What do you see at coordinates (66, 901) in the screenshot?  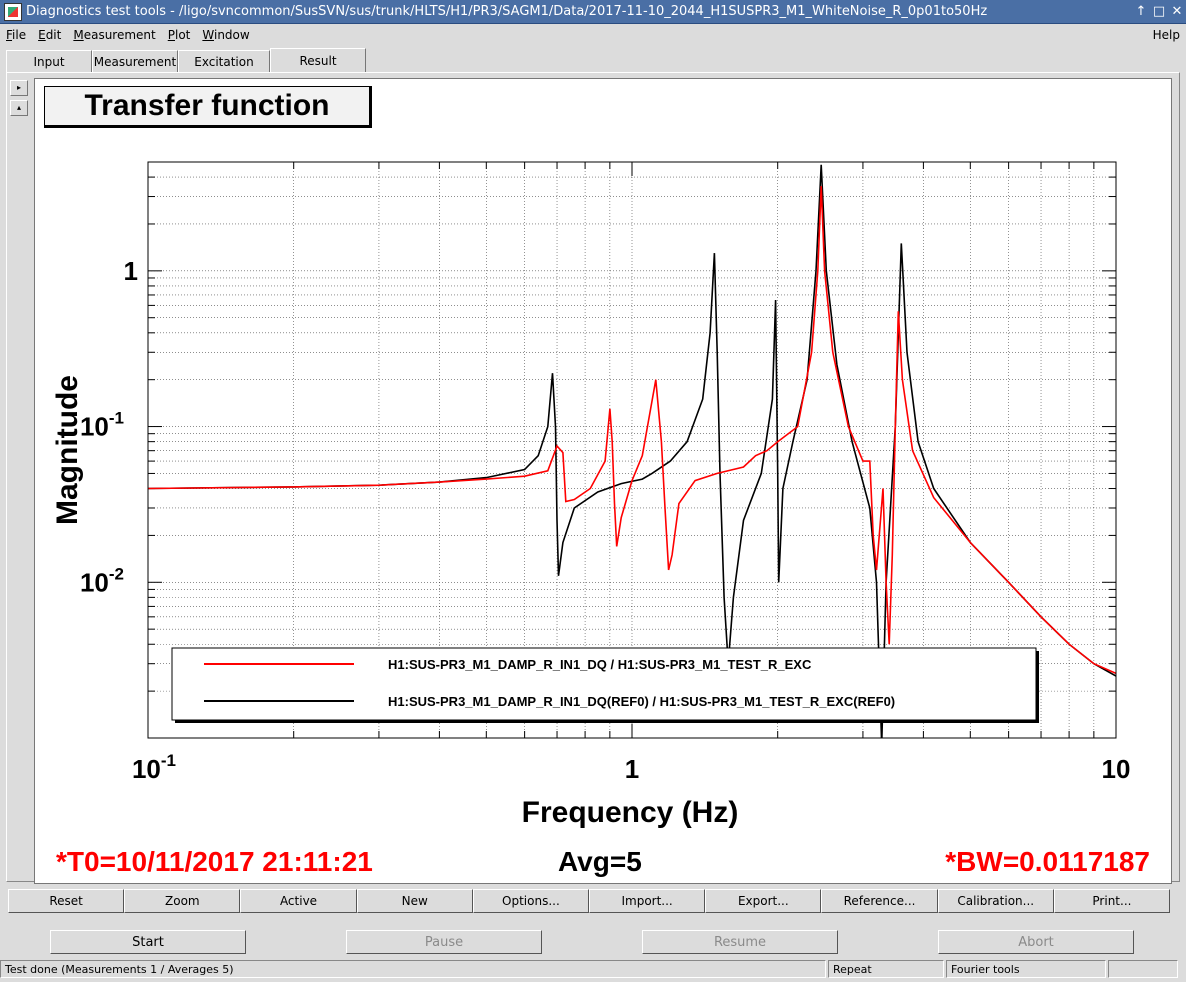 I see `reset-button: Reset` at bounding box center [66, 901].